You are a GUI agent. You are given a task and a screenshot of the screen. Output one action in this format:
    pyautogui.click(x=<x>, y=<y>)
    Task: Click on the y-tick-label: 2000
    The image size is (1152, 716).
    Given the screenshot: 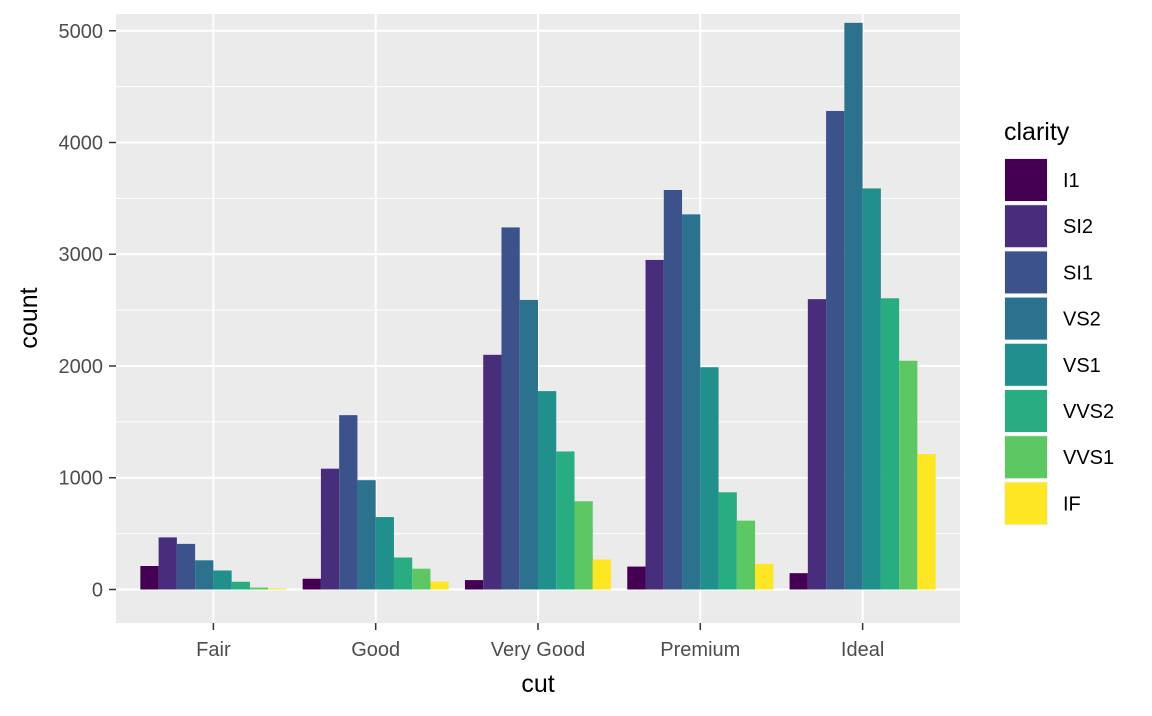 What is the action you would take?
    pyautogui.click(x=81, y=367)
    